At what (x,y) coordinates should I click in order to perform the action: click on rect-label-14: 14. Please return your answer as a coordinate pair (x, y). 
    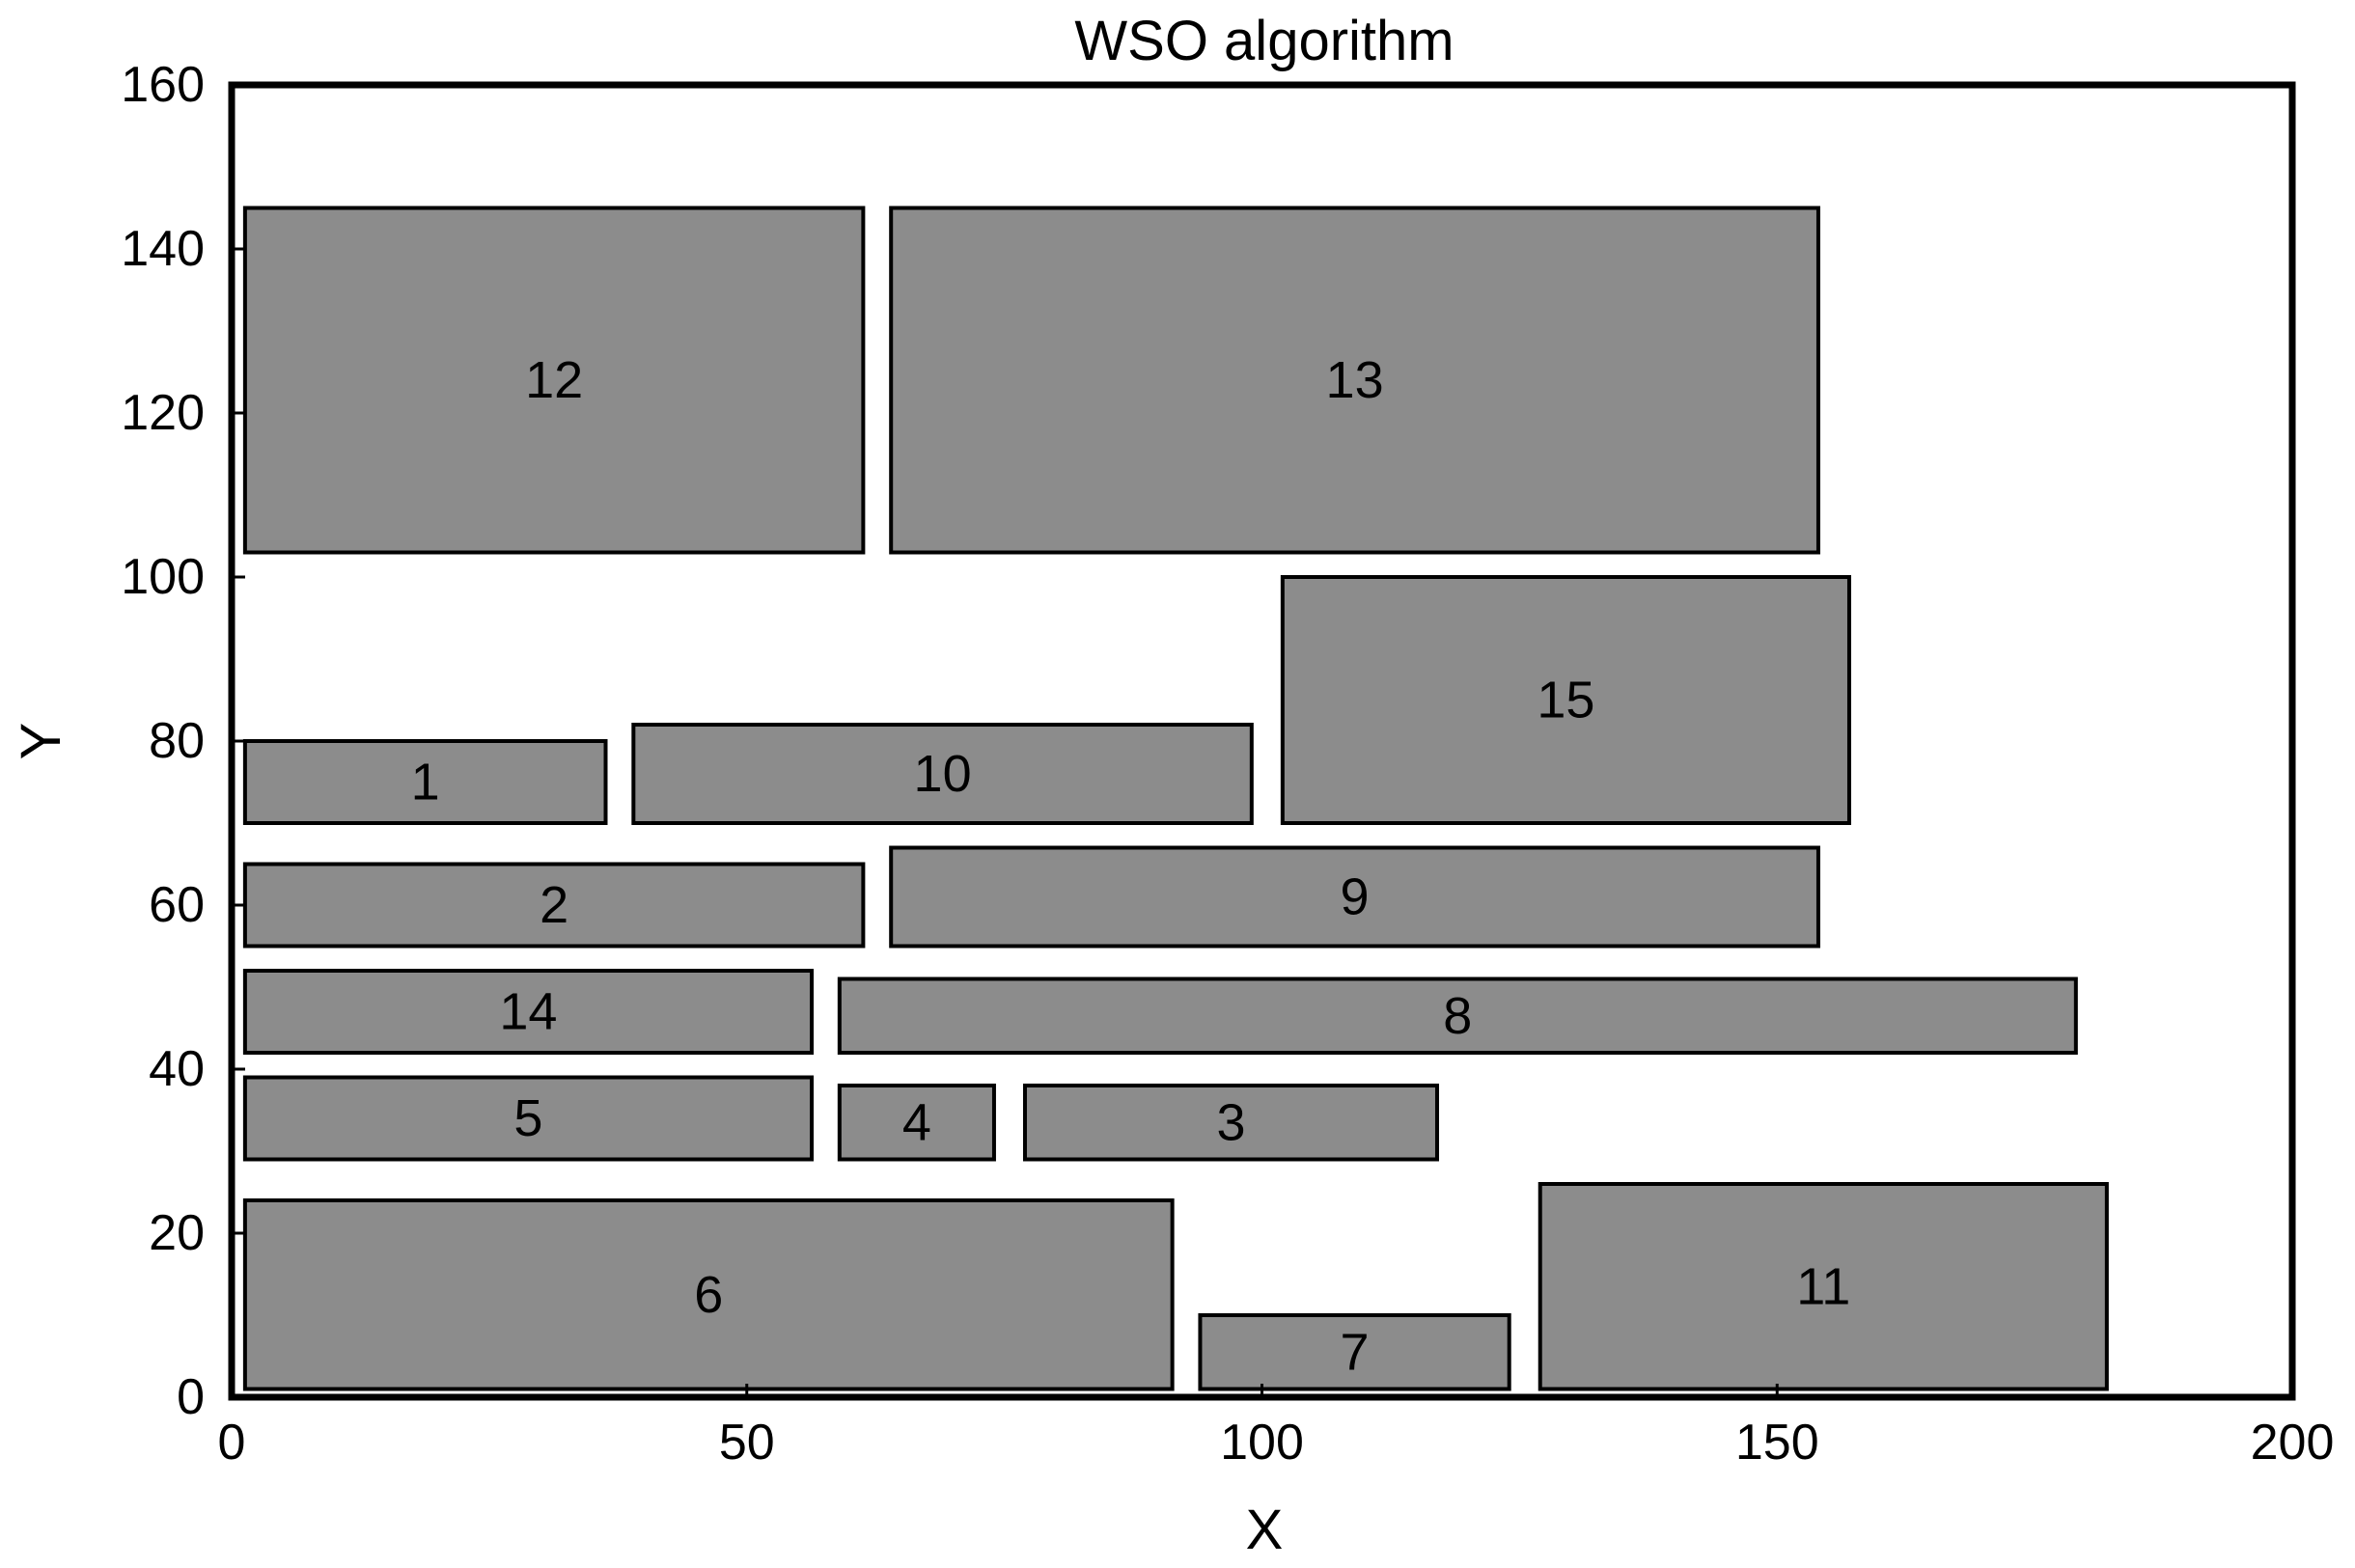
    Looking at the image, I should click on (528, 1012).